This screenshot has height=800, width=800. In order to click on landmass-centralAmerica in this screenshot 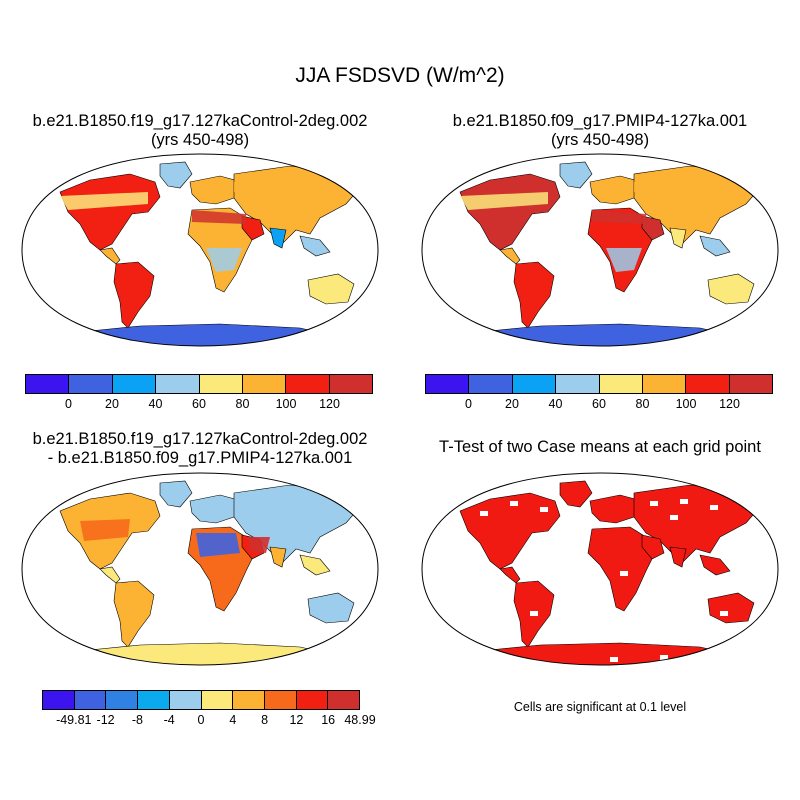, I will do `click(510, 256)`.